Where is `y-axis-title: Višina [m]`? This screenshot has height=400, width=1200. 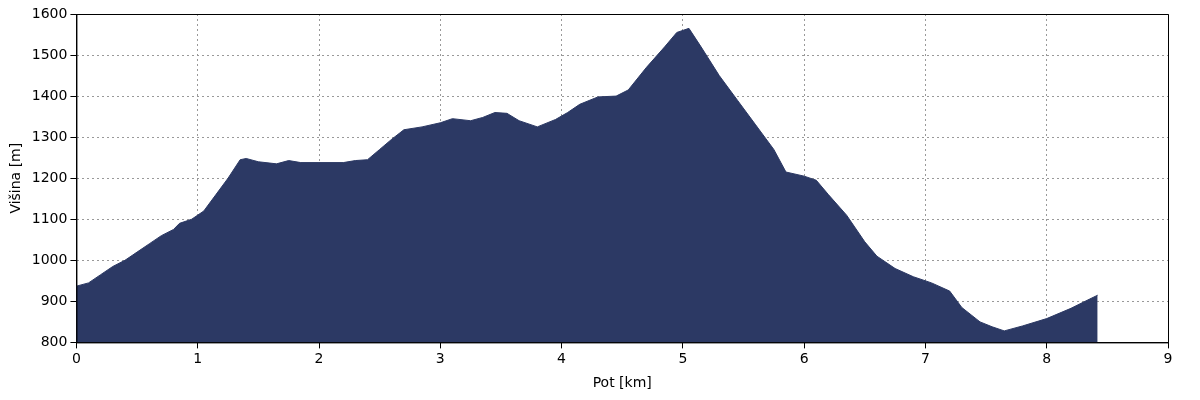
y-axis-title: Višina [m] is located at coordinates (15, 178).